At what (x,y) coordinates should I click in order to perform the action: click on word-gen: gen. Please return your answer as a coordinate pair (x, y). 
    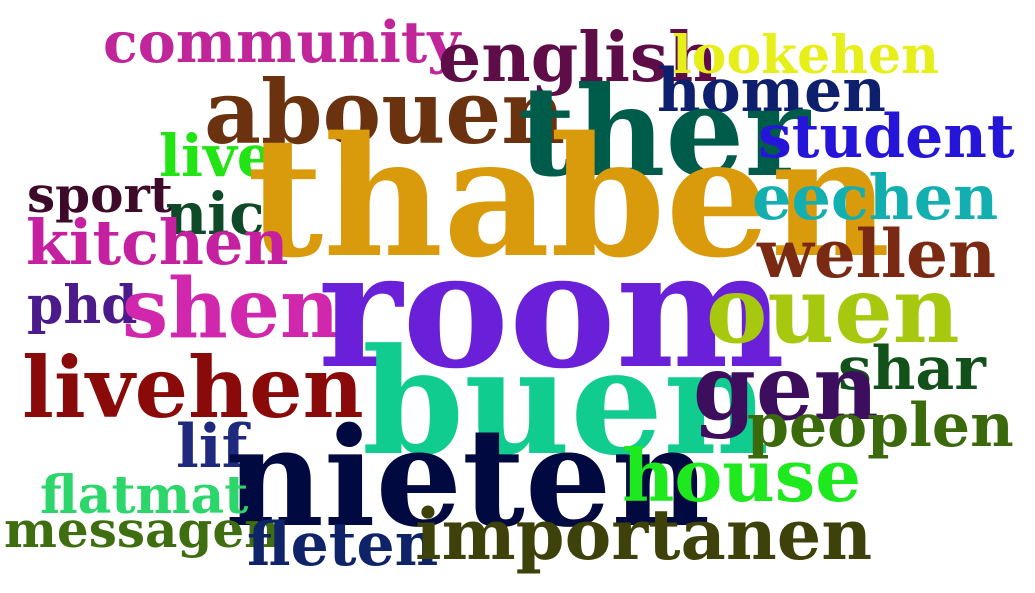
    Looking at the image, I should click on (786, 388).